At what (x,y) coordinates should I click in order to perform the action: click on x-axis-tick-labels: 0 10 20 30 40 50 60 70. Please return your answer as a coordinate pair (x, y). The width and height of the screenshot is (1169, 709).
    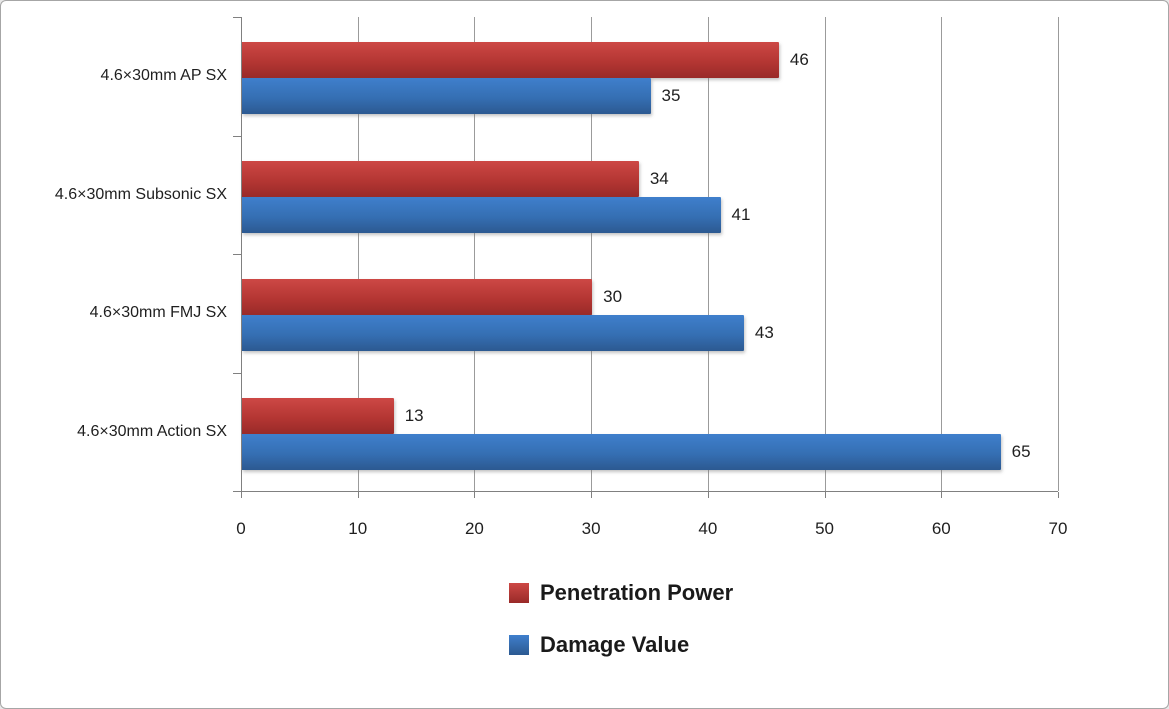
    Looking at the image, I should click on (651, 531).